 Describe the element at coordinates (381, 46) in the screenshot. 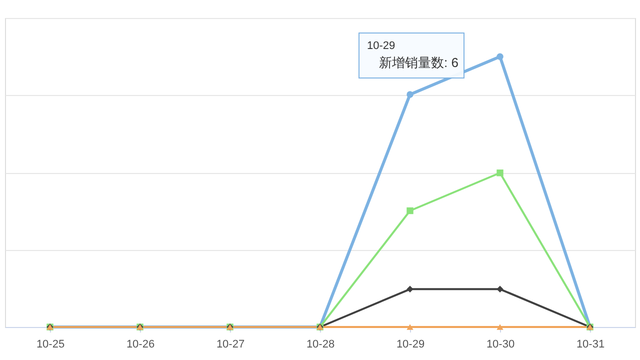

I see `text: 10-29` at that location.